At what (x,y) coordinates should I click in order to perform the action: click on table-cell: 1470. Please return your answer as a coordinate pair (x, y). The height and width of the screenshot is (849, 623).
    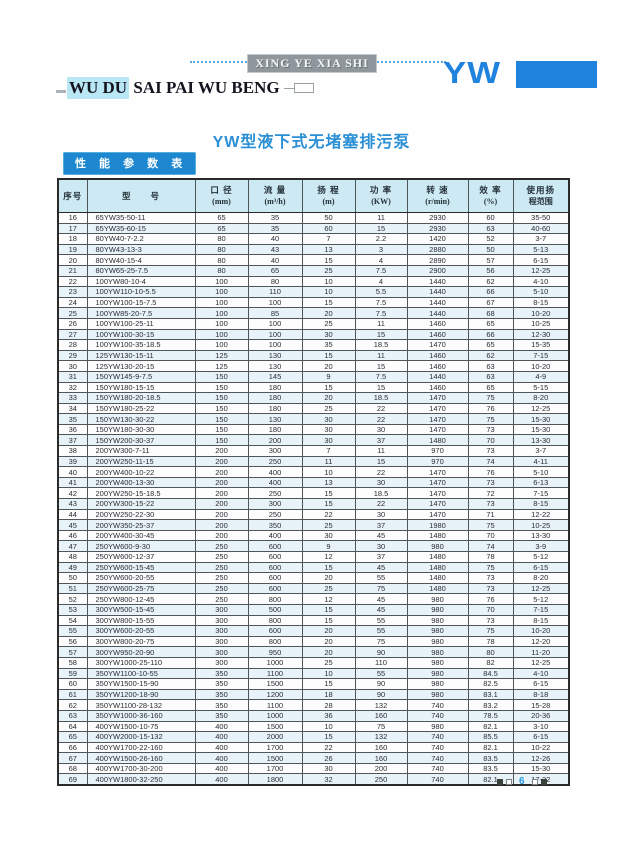
    Looking at the image, I should click on (437, 514).